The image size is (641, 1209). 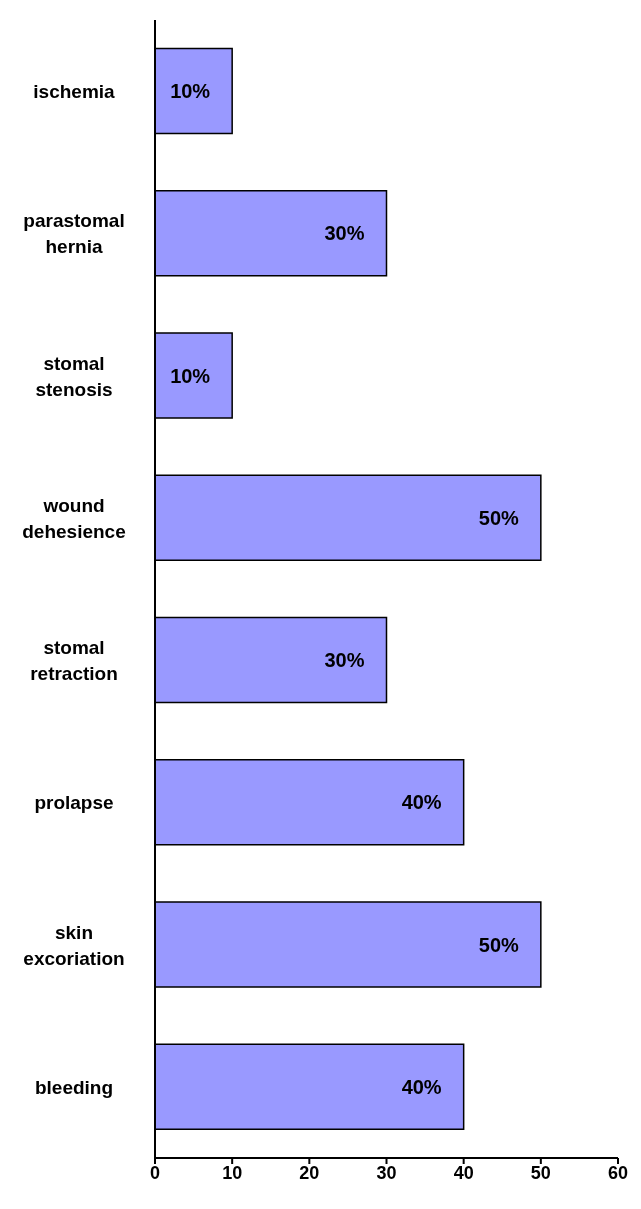 What do you see at coordinates (74, 233) in the screenshot?
I see `y-tick-label: parastomal hernia` at bounding box center [74, 233].